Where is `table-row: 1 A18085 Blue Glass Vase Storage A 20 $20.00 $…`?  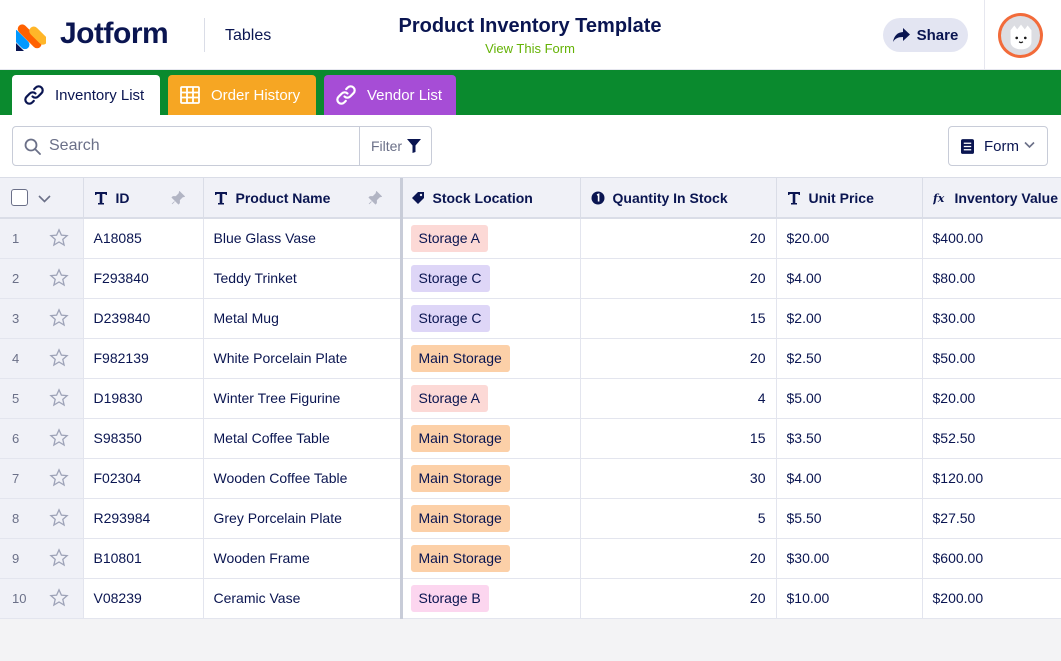 table-row: 1 A18085 Blue Glass Vase Storage A 20 $20.00 $… is located at coordinates (530, 238).